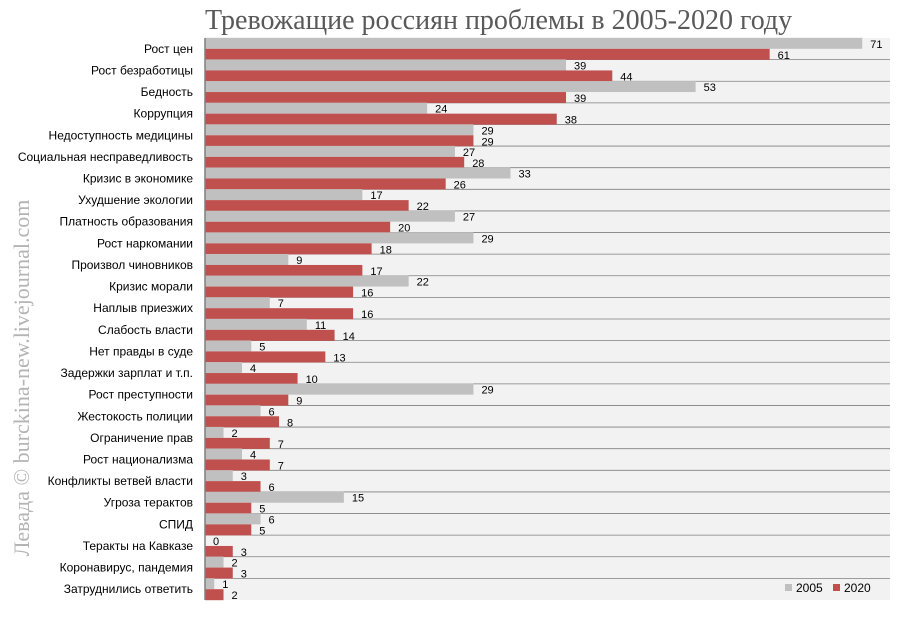 Image resolution: width=900 pixels, height=617 pixels. I want to click on data-label-2005: 53, so click(710, 88).